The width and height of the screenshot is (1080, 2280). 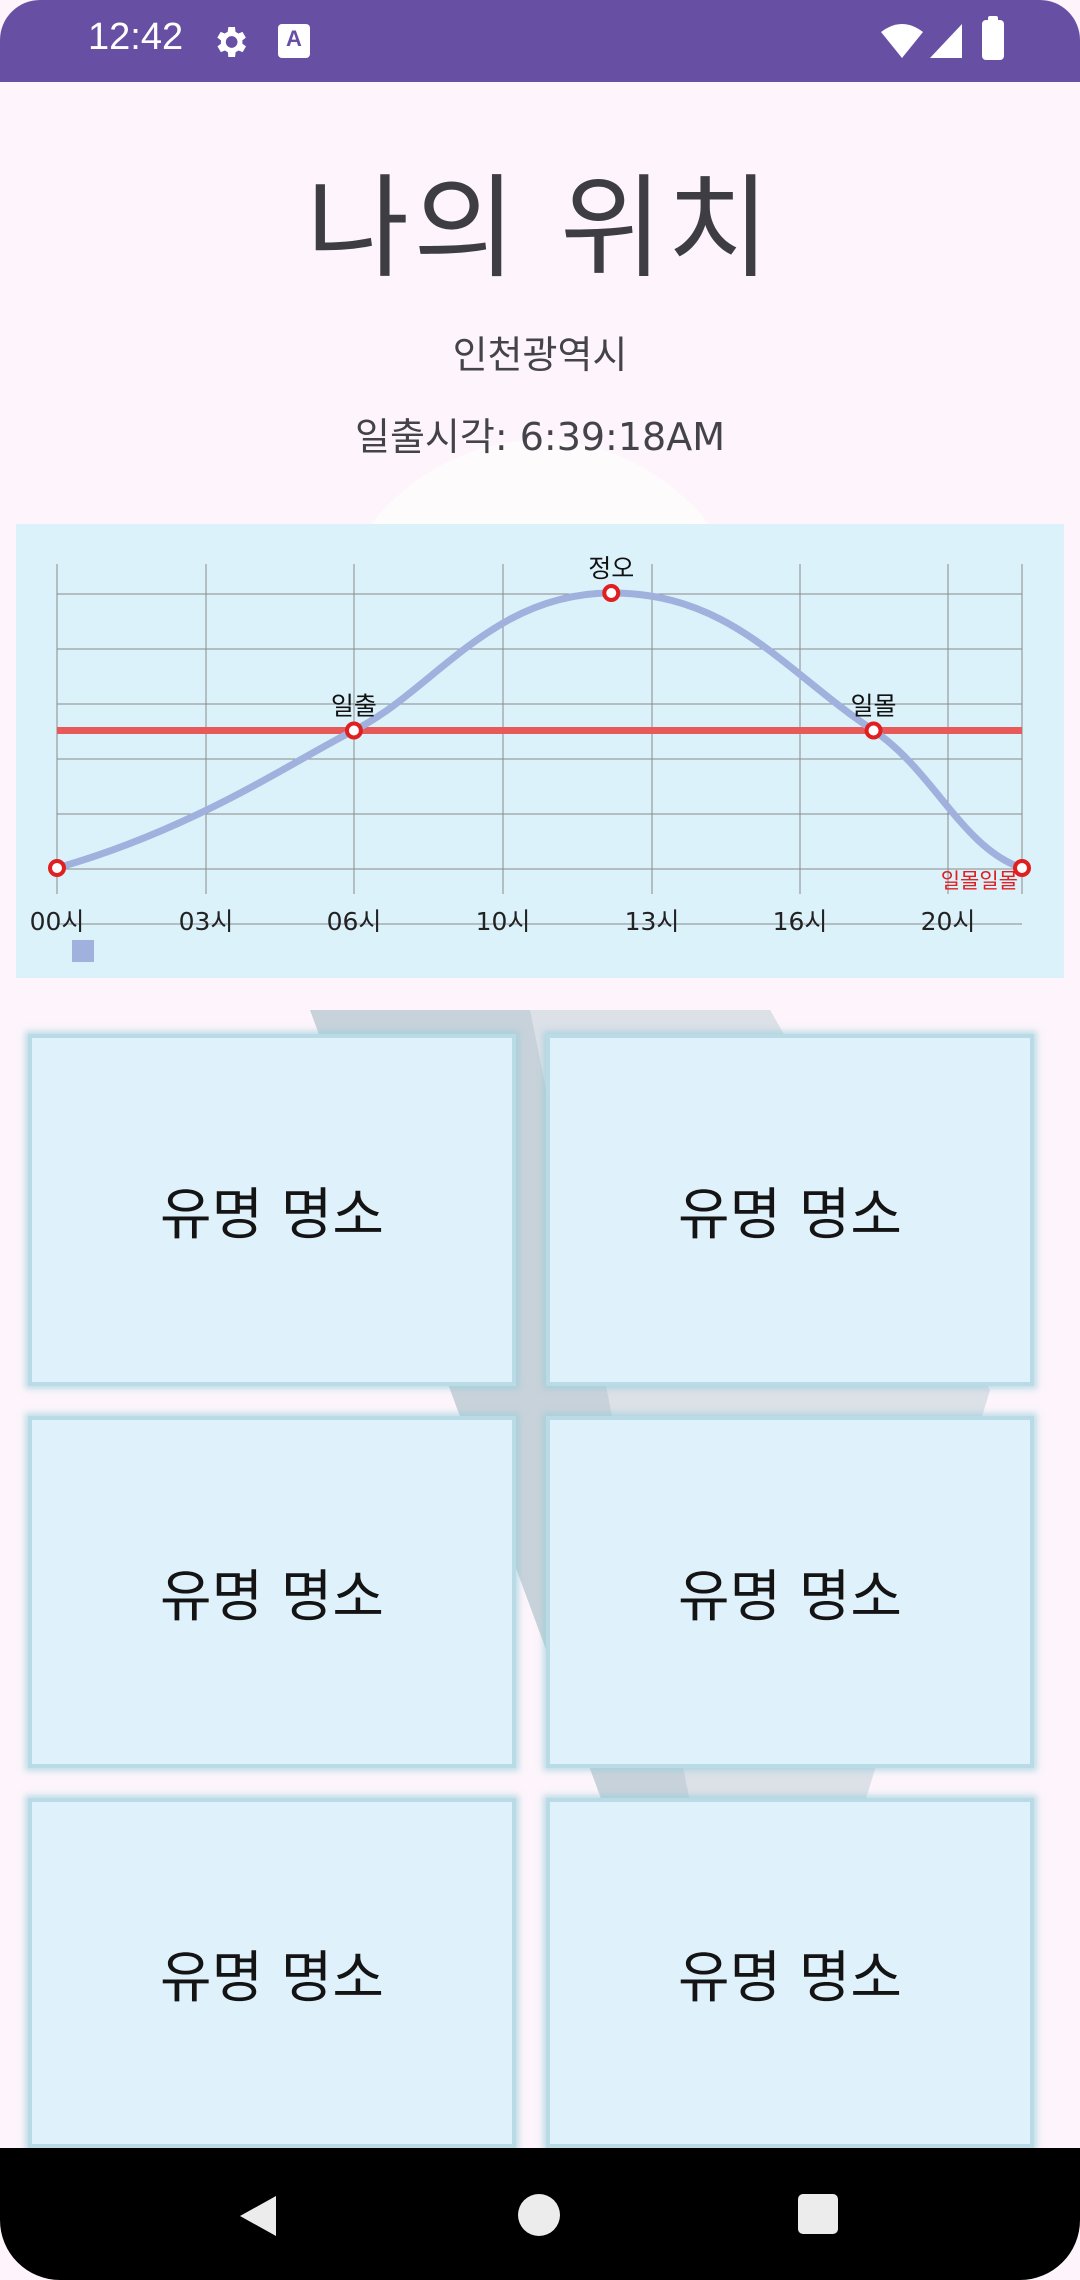 I want to click on point-label: 일몰일몰, so click(x=979, y=881).